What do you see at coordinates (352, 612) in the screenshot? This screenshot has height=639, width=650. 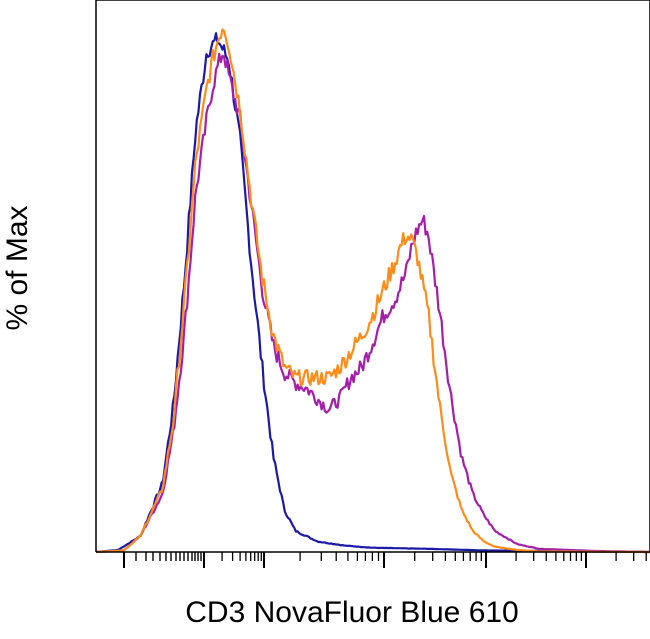 I see `x-axis-label: CD3 NovaFluor Blue 610` at bounding box center [352, 612].